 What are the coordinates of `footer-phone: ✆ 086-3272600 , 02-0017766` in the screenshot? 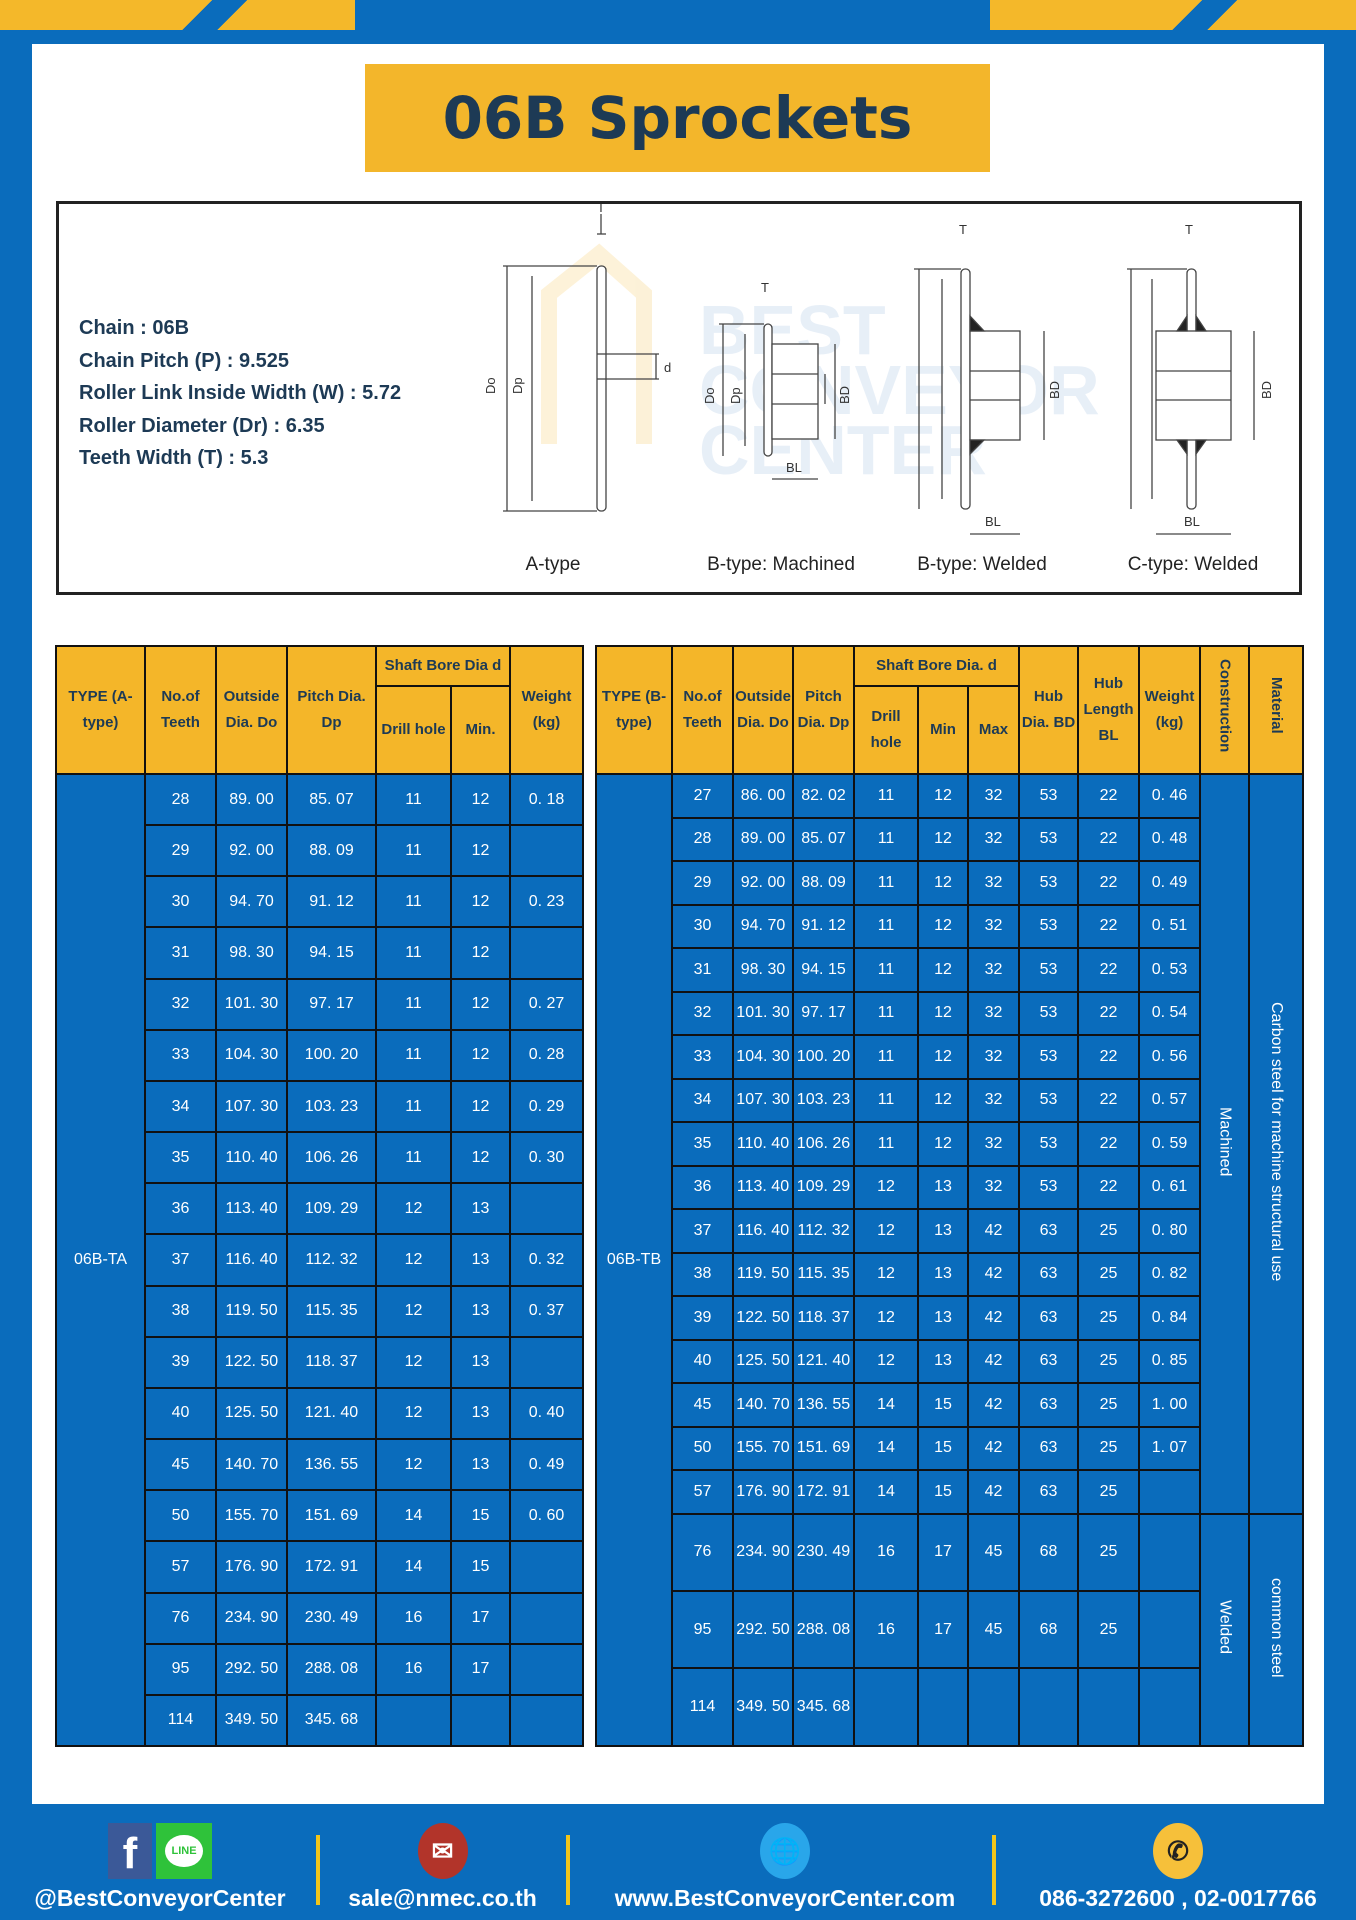 It's located at (1178, 1865).